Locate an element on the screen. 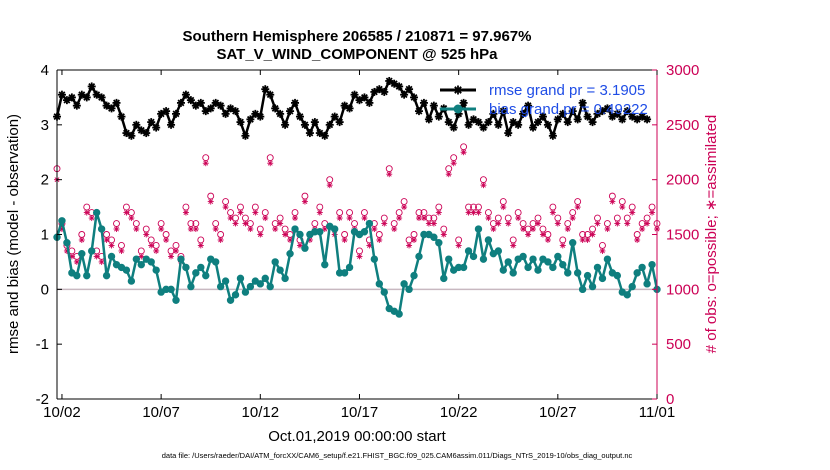  x-tick-label: 10/07 is located at coordinates (161, 412).